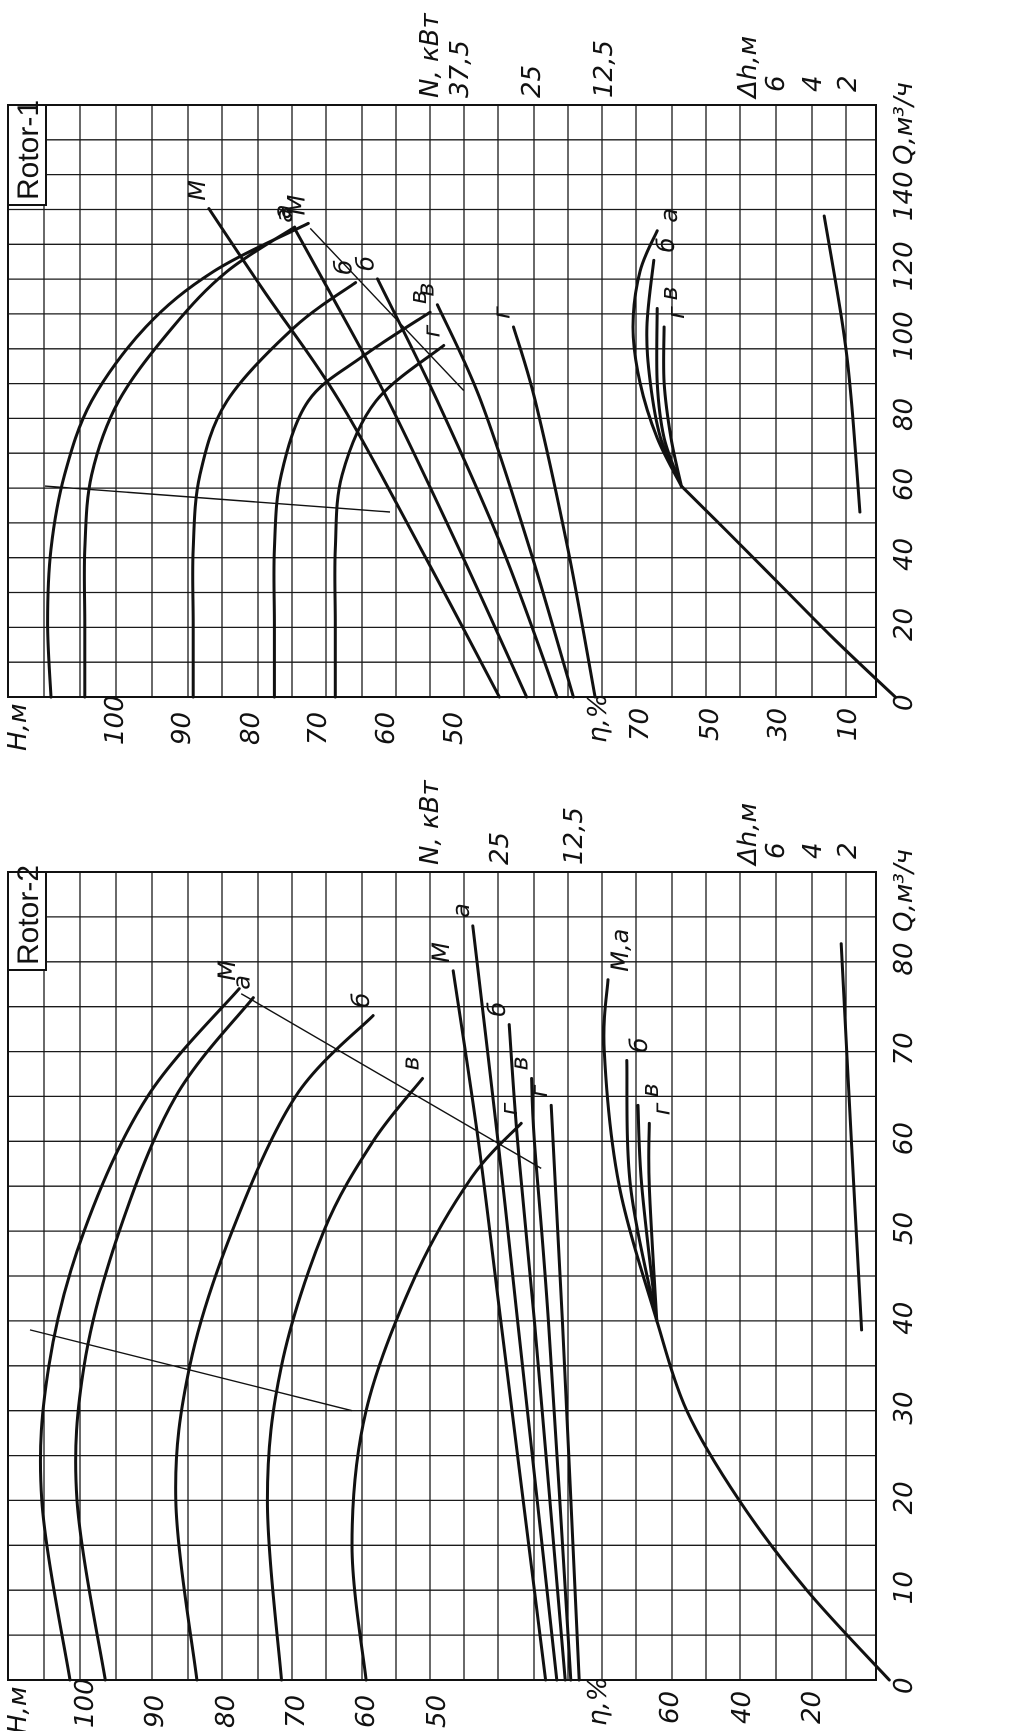 Image resolution: width=1016 pixels, height=1731 pixels. I want to click on efficiency-curve-а, so click(657, 358).